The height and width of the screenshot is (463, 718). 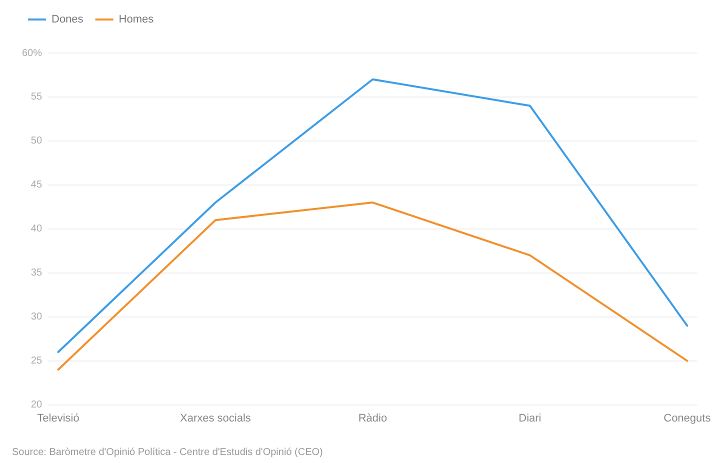 I want to click on x-tick-label: Ràdio, so click(x=373, y=418).